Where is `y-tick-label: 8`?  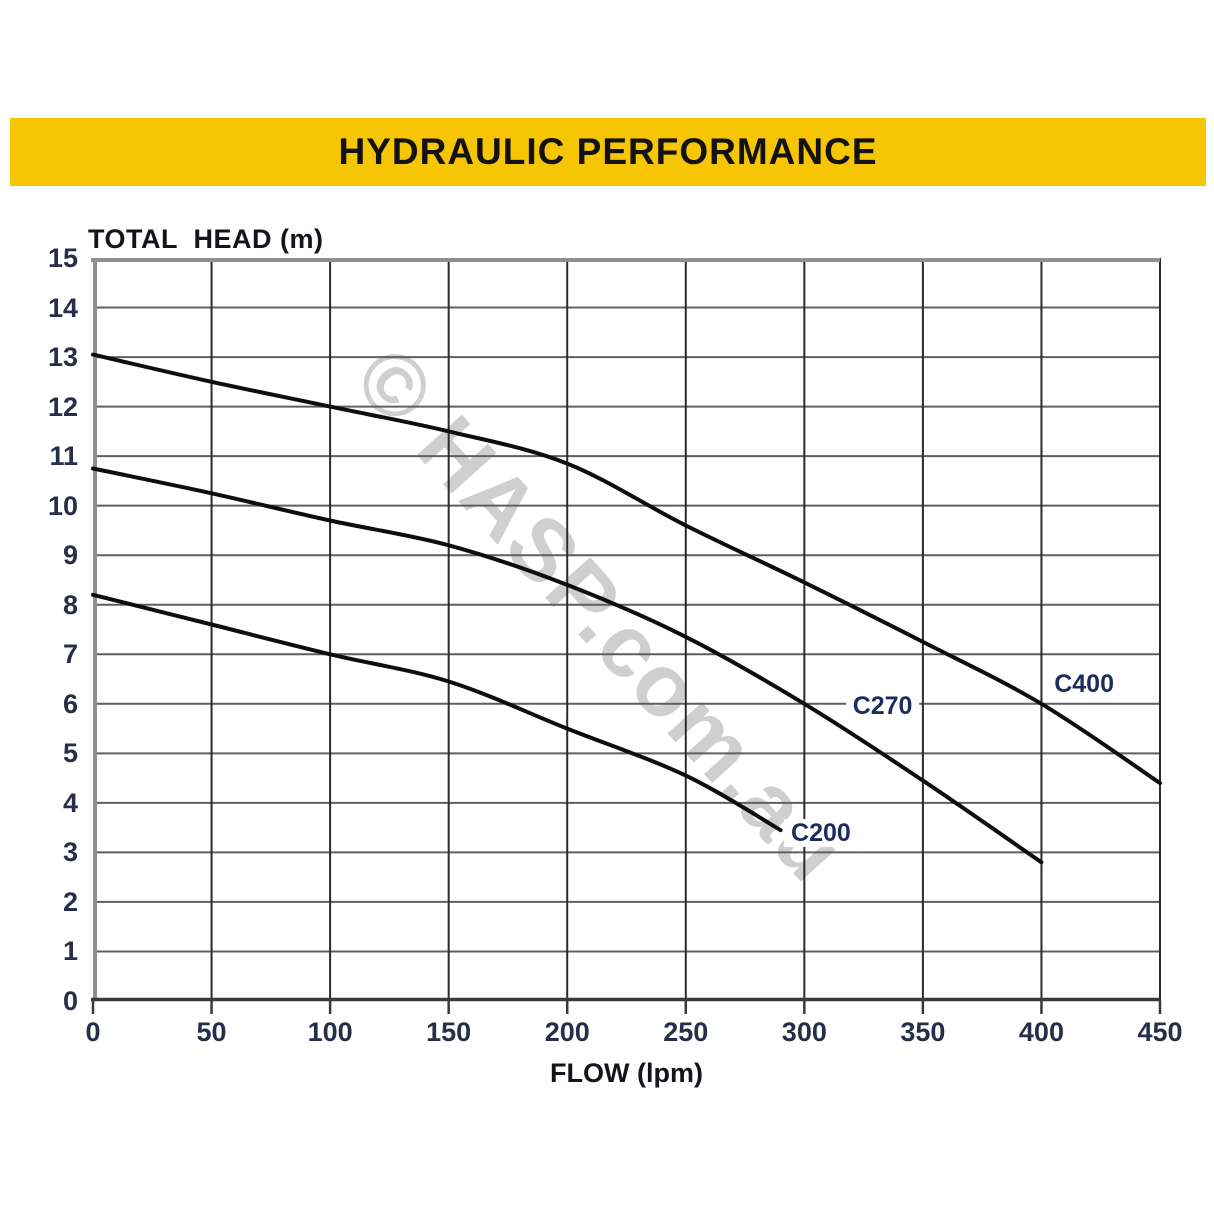
y-tick-label: 8 is located at coordinates (70, 604).